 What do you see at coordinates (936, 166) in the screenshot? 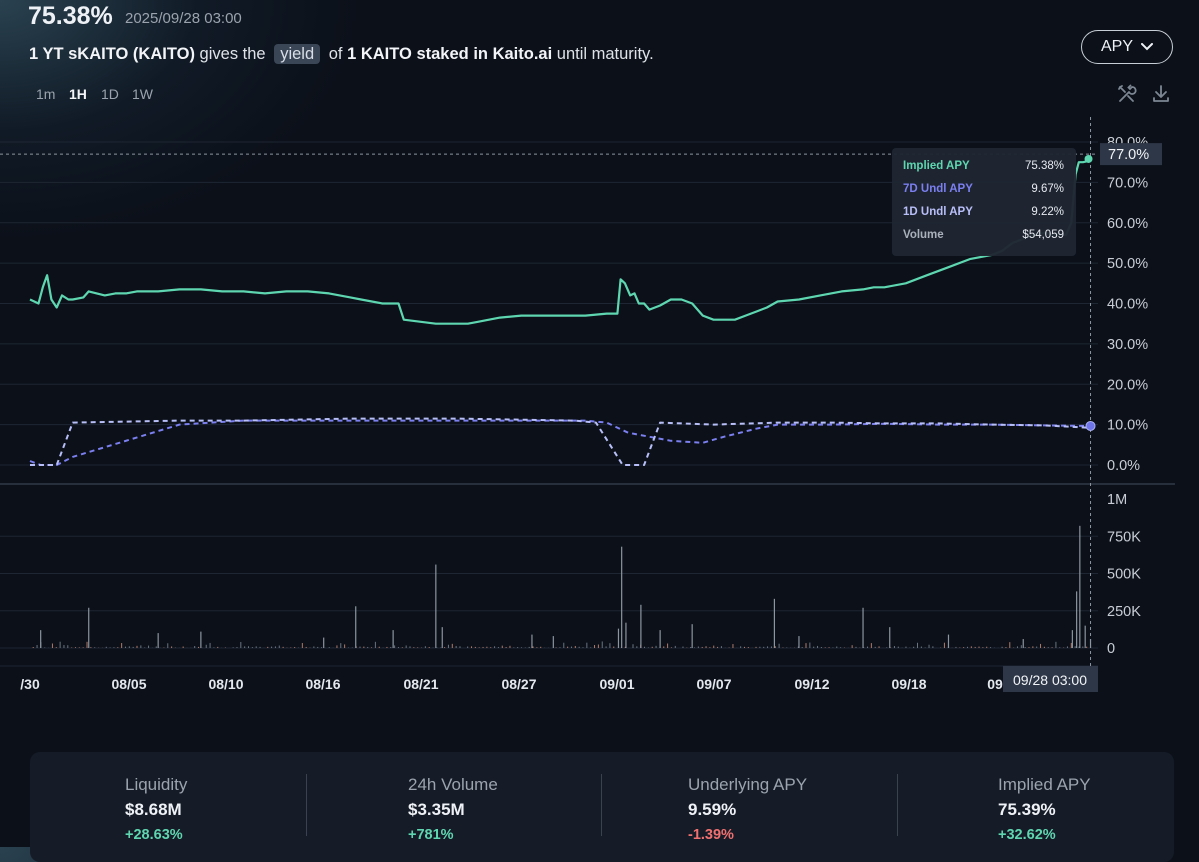
I see `tooltip-label: Implied APY` at bounding box center [936, 166].